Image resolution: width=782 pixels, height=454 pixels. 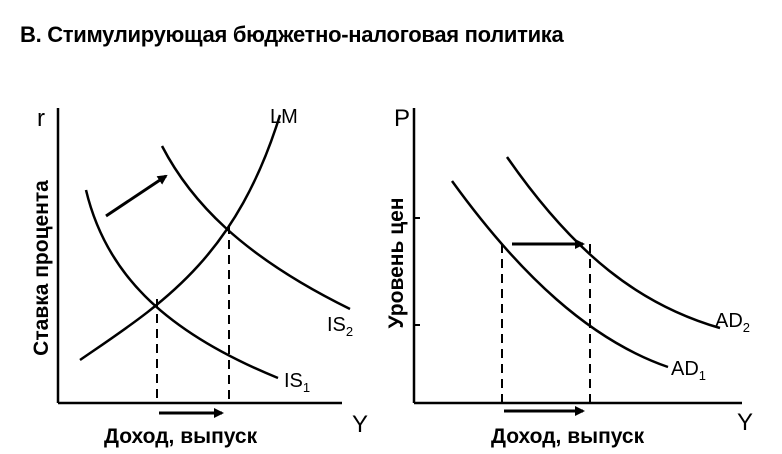 What do you see at coordinates (568, 436) in the screenshot?
I see `right-x-axis-title: Доход, выпуск` at bounding box center [568, 436].